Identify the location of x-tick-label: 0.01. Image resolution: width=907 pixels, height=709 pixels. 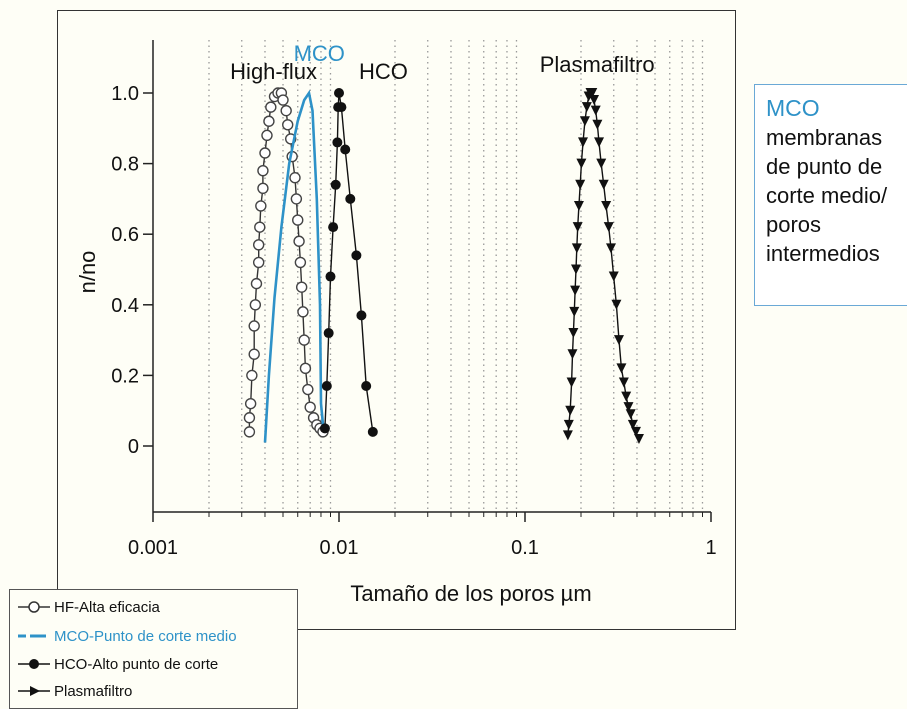
(339, 548).